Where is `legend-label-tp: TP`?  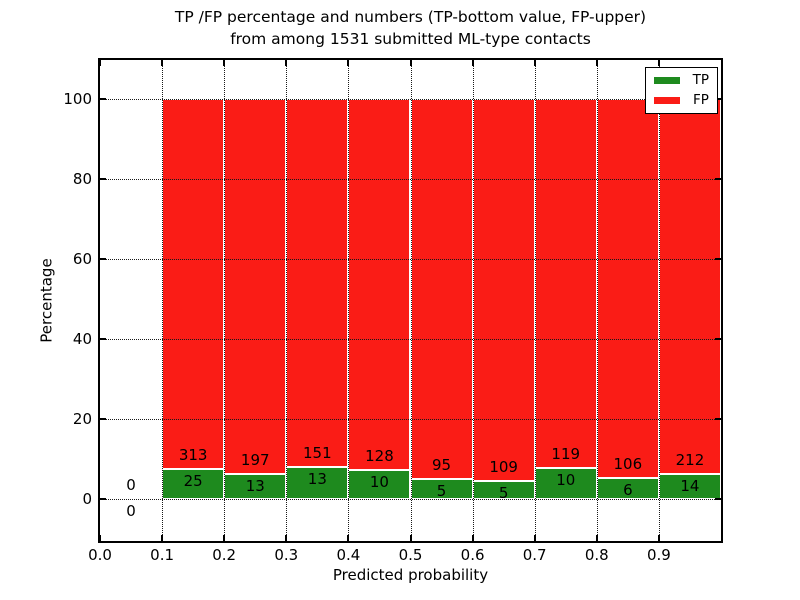 legend-label-tp: TP is located at coordinates (700, 80).